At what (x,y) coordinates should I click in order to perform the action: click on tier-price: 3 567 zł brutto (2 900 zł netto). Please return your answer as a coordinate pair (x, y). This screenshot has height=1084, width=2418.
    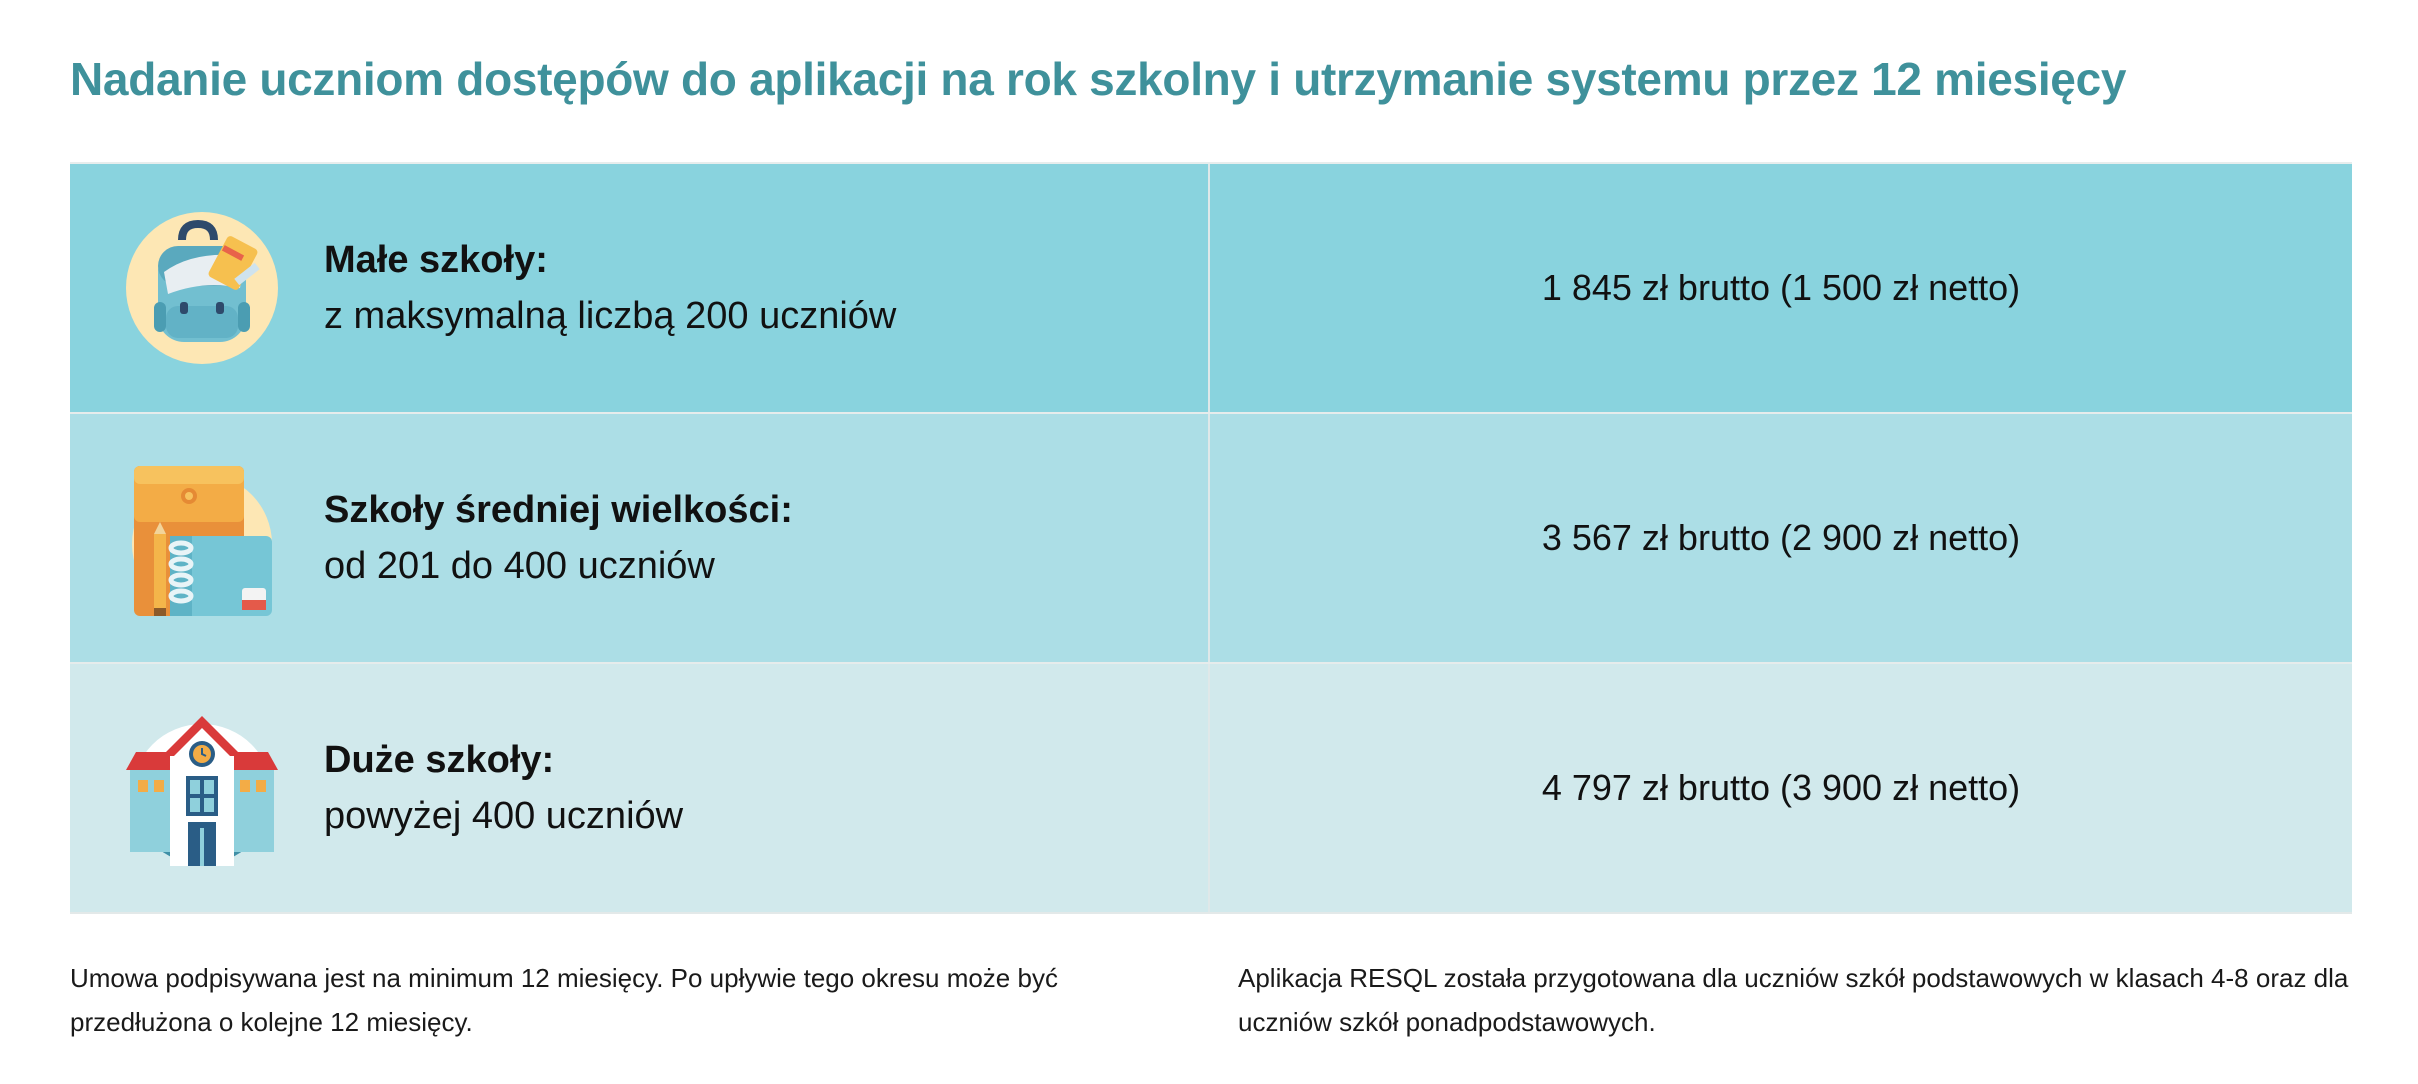
    Looking at the image, I should click on (1781, 537).